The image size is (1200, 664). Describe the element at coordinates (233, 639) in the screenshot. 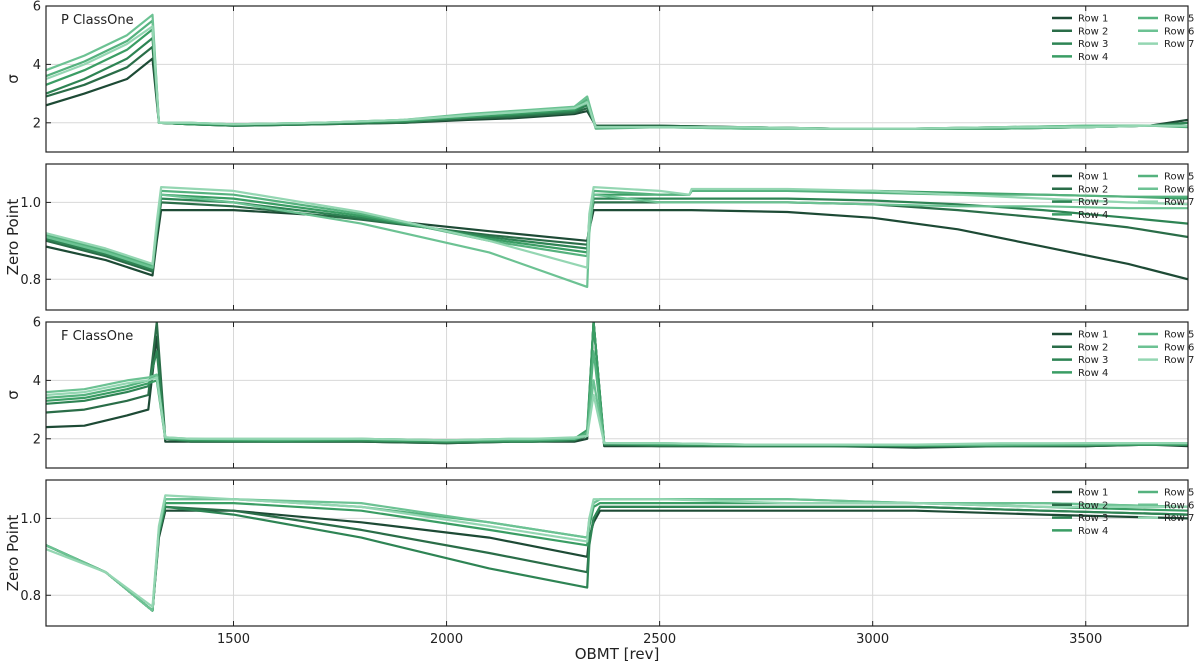

I see `x-tick-label: 1500` at that location.